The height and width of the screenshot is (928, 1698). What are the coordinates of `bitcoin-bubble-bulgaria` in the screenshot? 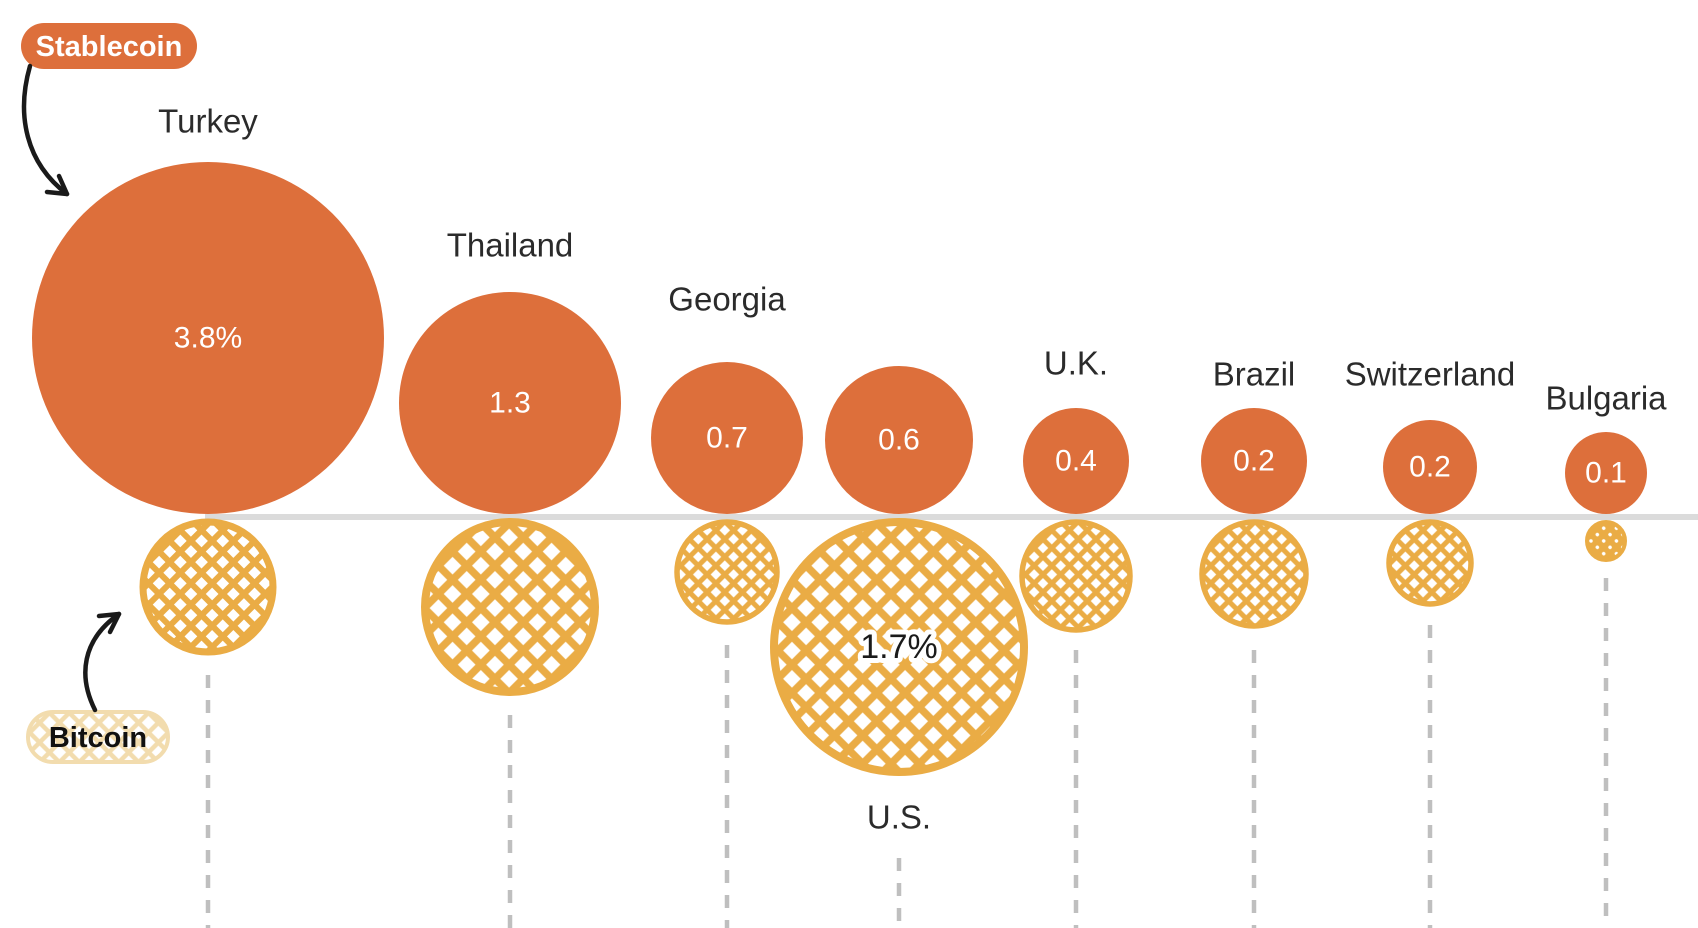 It's located at (1606, 541).